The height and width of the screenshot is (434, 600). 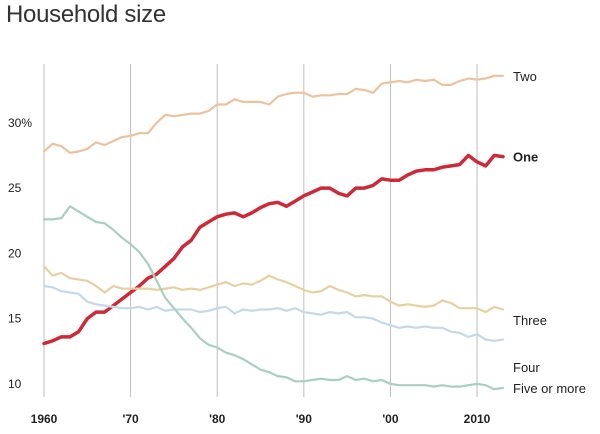 I want to click on x-tick-label: 1960, so click(x=44, y=419).